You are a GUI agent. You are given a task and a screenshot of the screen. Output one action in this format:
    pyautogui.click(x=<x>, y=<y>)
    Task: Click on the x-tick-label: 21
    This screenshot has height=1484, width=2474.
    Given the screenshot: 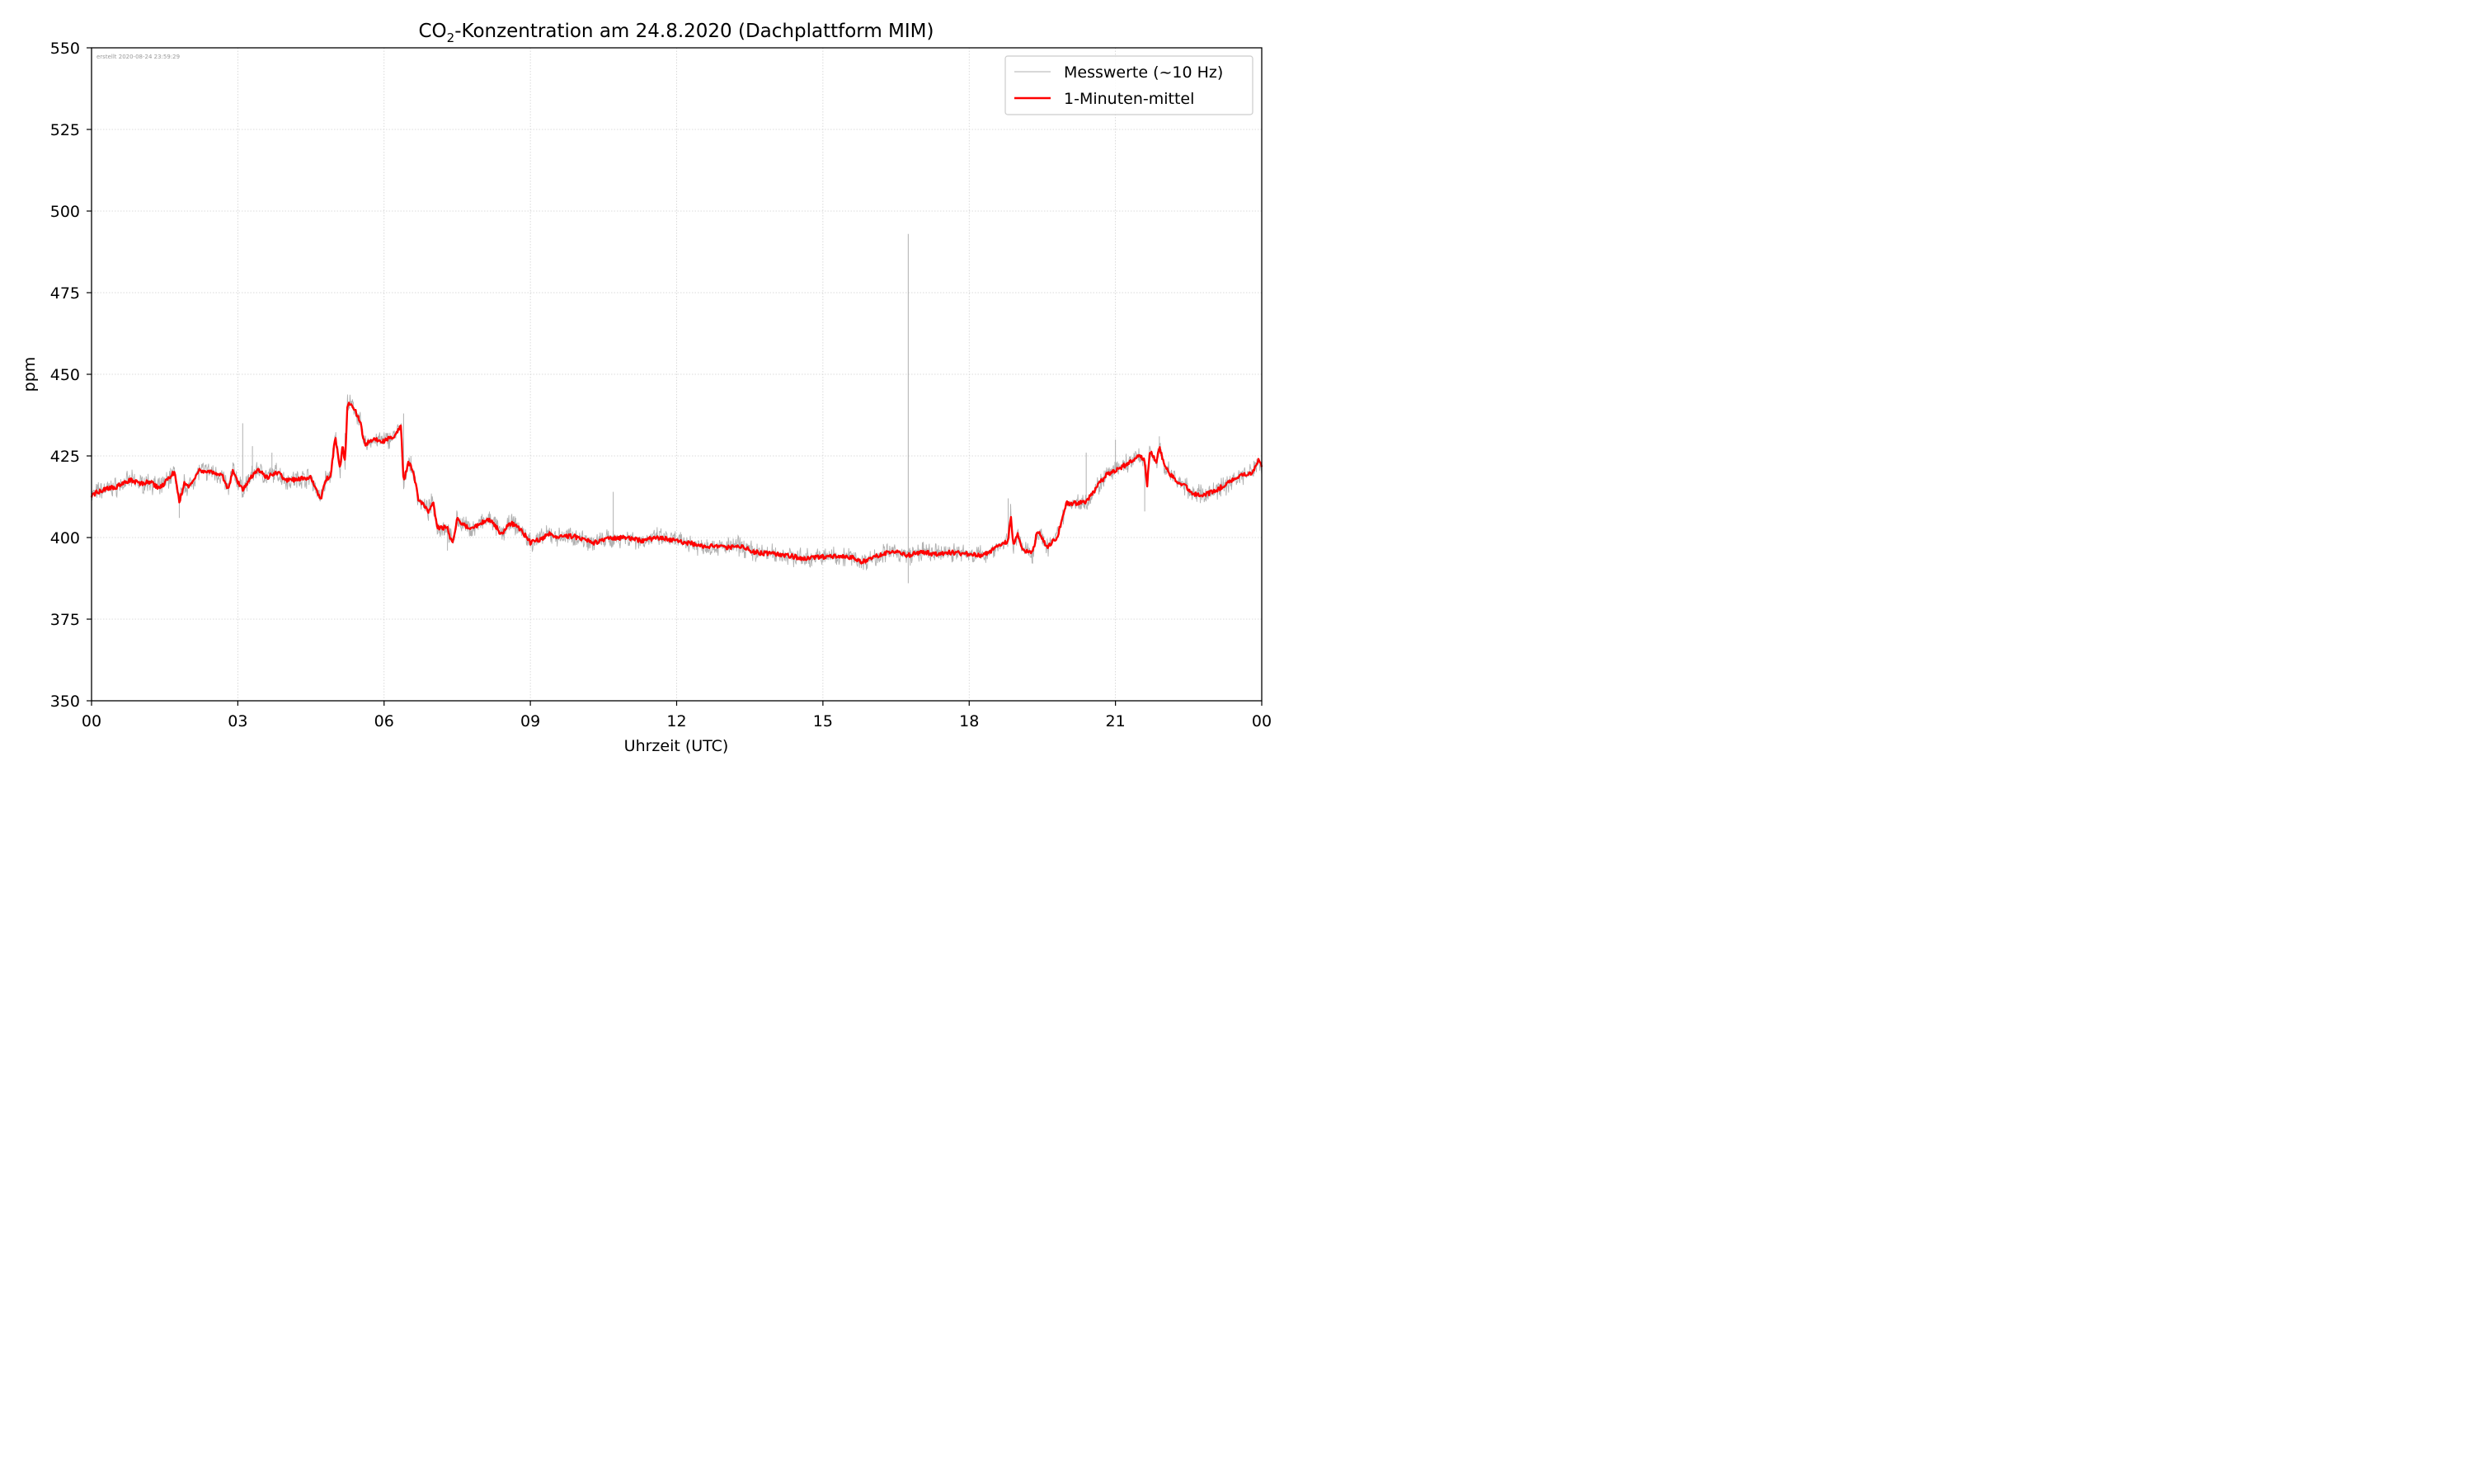 What is the action you would take?
    pyautogui.click(x=1116, y=721)
    